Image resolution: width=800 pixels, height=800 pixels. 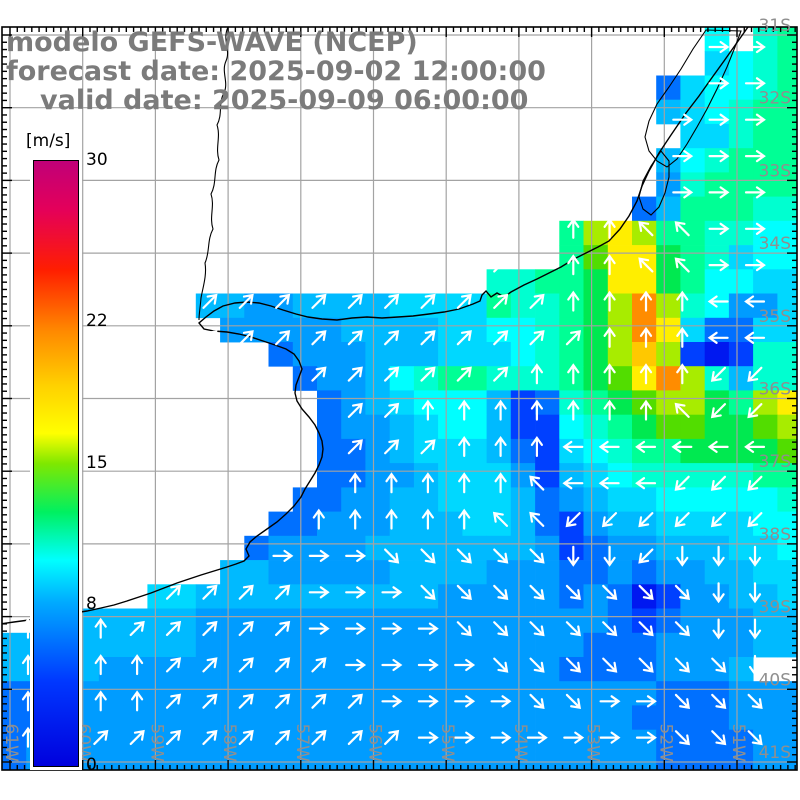 What do you see at coordinates (91, 604) in the screenshot?
I see `colorbar-tick-label: 8` at bounding box center [91, 604].